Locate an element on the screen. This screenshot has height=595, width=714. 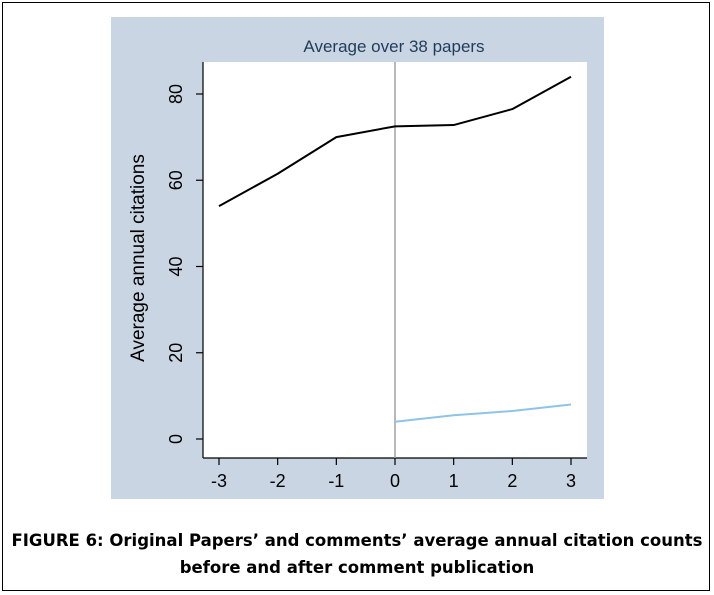
y-tick-label: 0 is located at coordinates (176, 439).